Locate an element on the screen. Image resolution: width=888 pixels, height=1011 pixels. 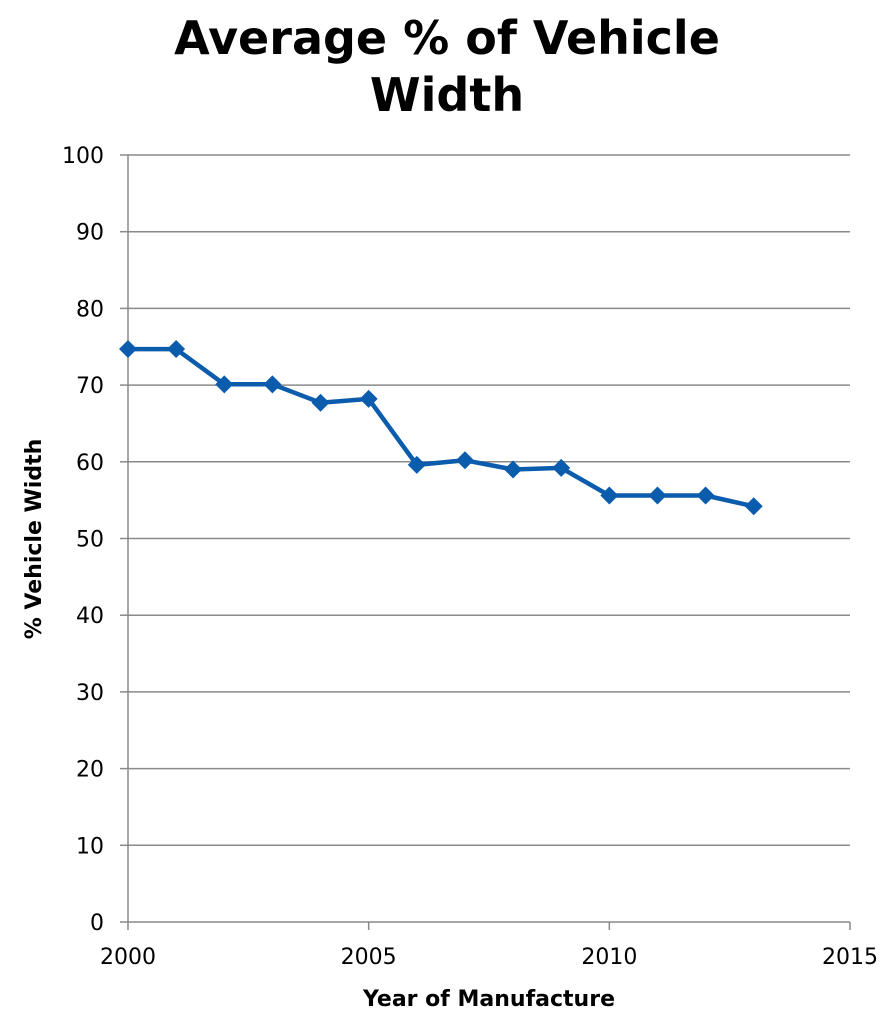
data-point-2011 is located at coordinates (657, 495).